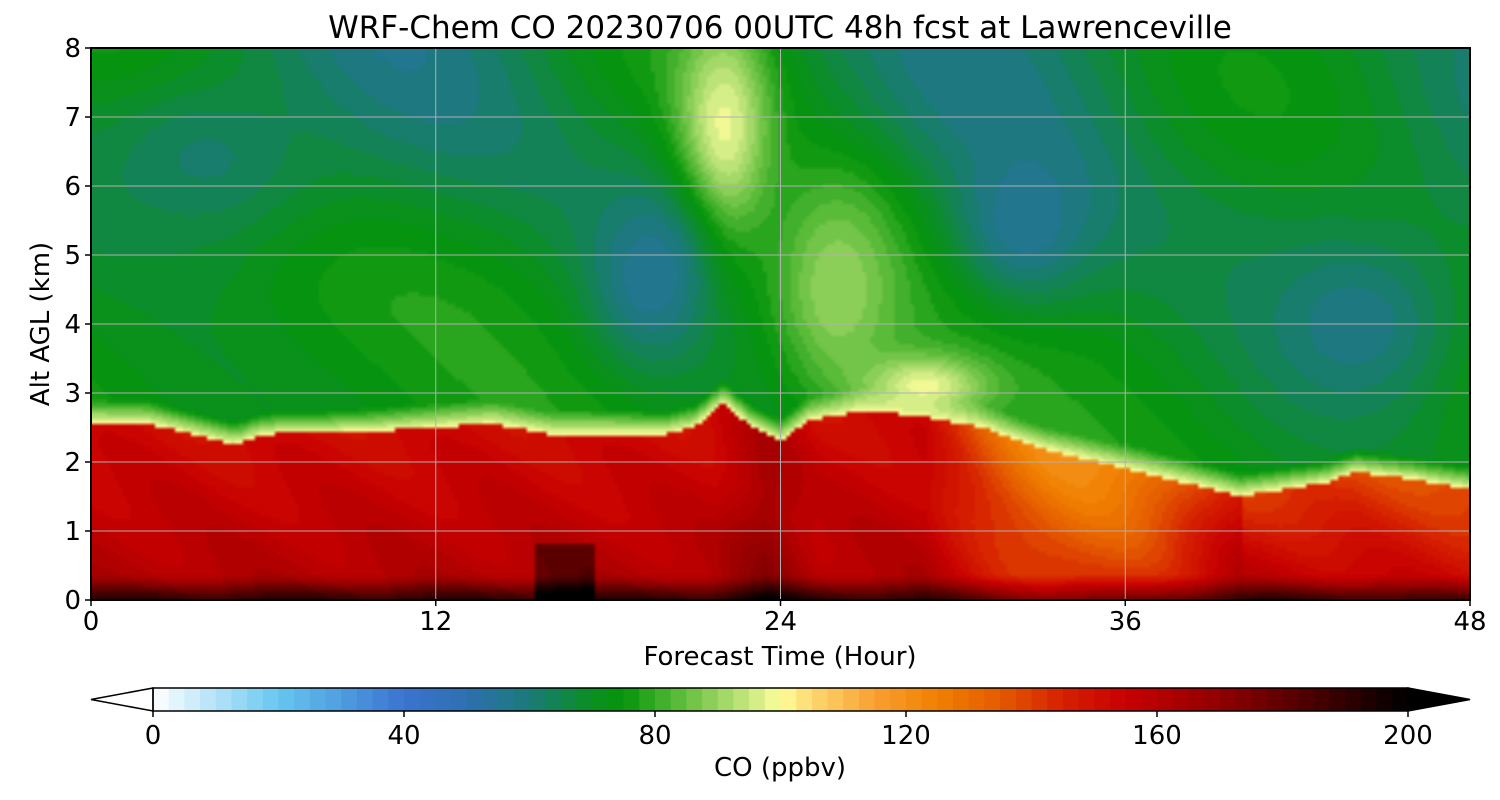 Image resolution: width=1500 pixels, height=800 pixels. I want to click on colorbar-label: CO (ppbv), so click(780, 768).